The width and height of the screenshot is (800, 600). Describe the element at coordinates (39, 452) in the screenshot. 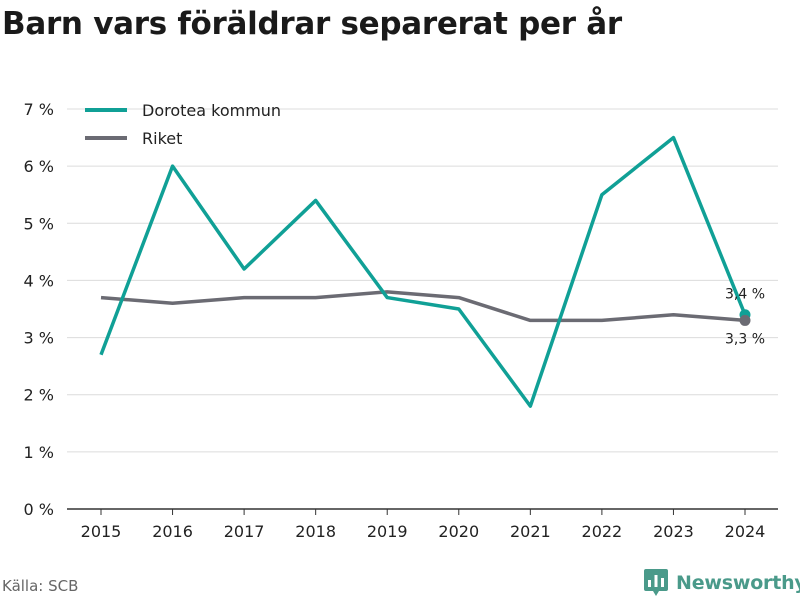

I see `y-tick-label: 1 %` at that location.